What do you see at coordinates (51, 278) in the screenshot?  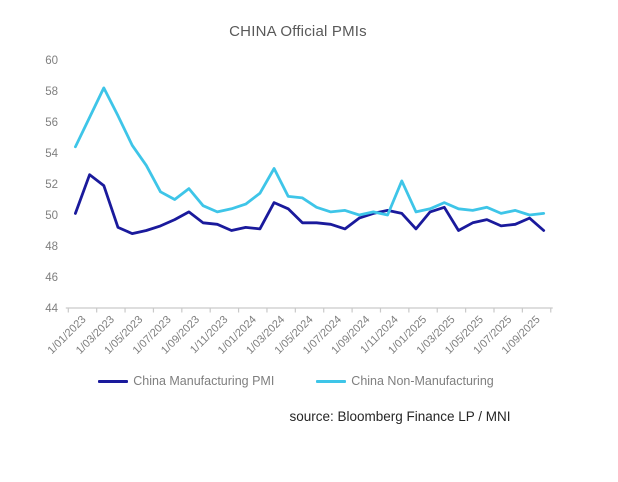 I see `y-tick-label: 46` at bounding box center [51, 278].